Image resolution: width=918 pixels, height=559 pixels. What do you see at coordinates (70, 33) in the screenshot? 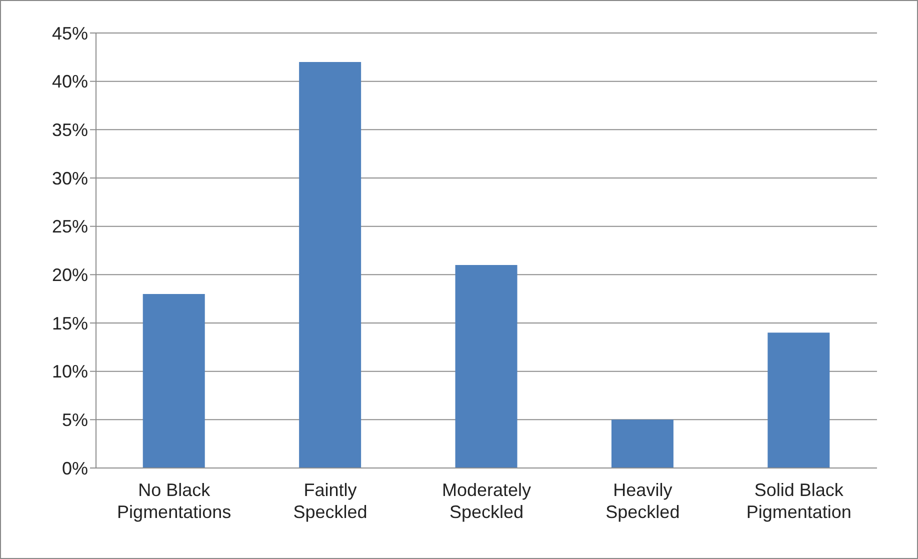
I see `y-tick-label: 45%` at bounding box center [70, 33].